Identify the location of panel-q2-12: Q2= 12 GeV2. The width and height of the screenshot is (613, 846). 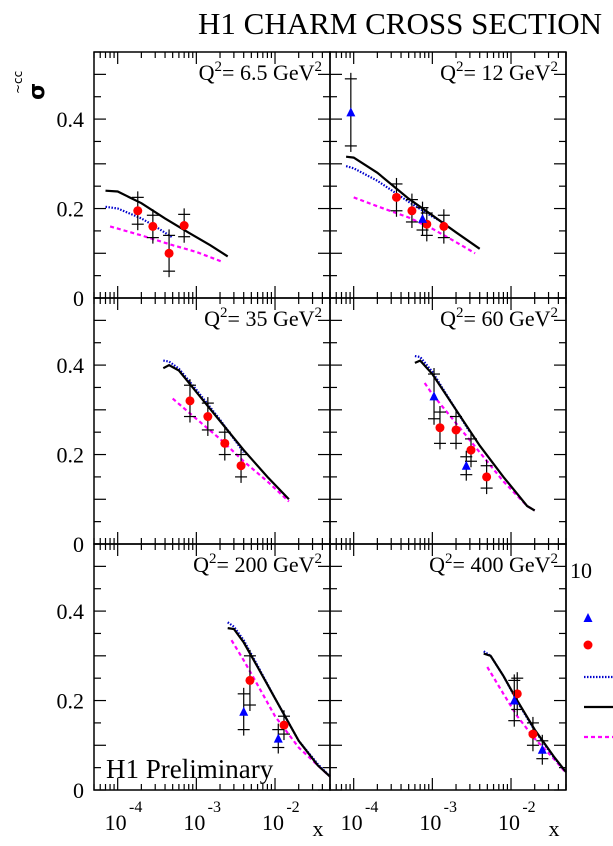
(448, 175).